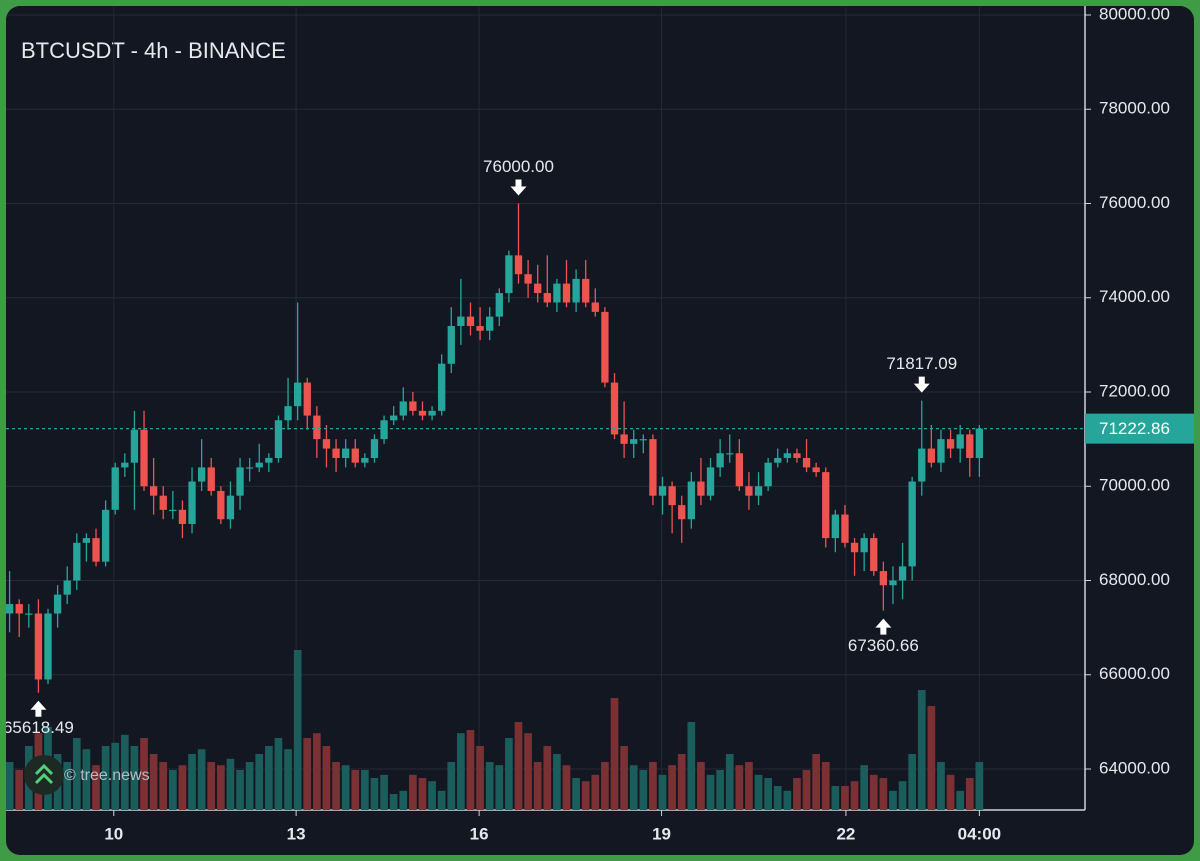 The height and width of the screenshot is (861, 1200). What do you see at coordinates (1134, 390) in the screenshot?
I see `y-tick-label: 72000.00` at bounding box center [1134, 390].